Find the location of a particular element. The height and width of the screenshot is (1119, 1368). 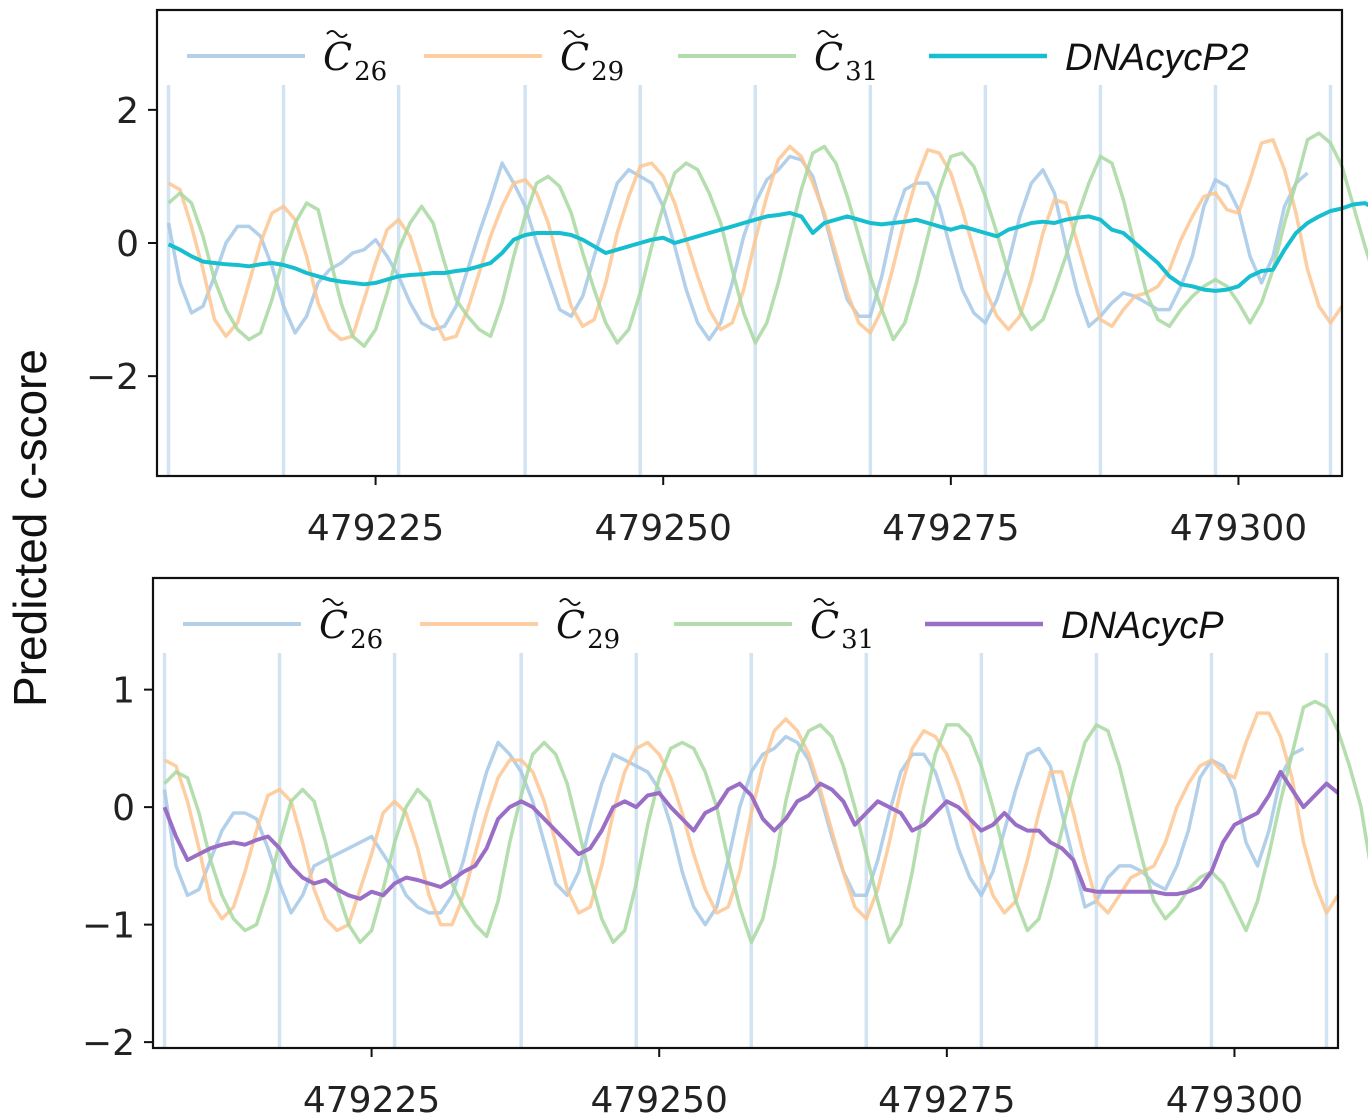

y-axis-label: Predicted c-score is located at coordinates (30, 528).